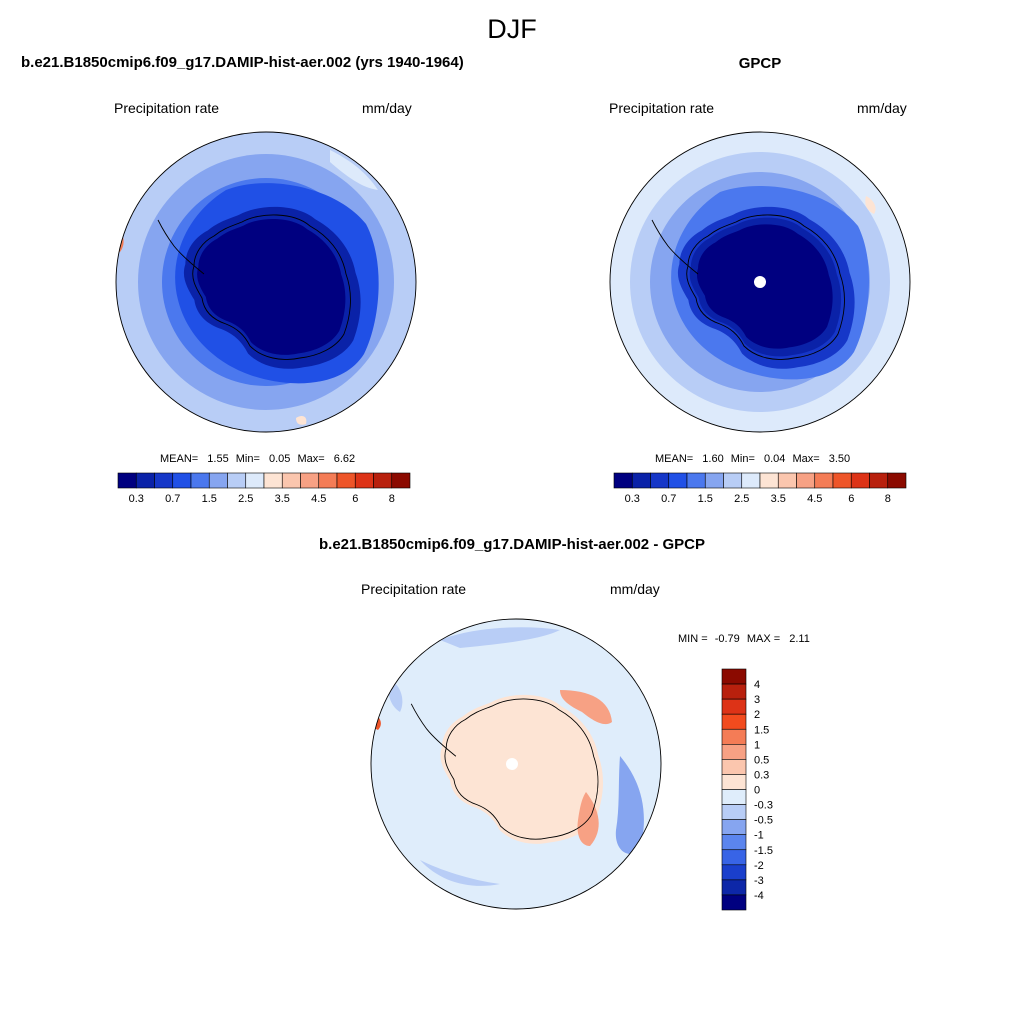 Image resolution: width=1024 pixels, height=1024 pixels. I want to click on model-mean-value: 1.55, so click(218, 459).